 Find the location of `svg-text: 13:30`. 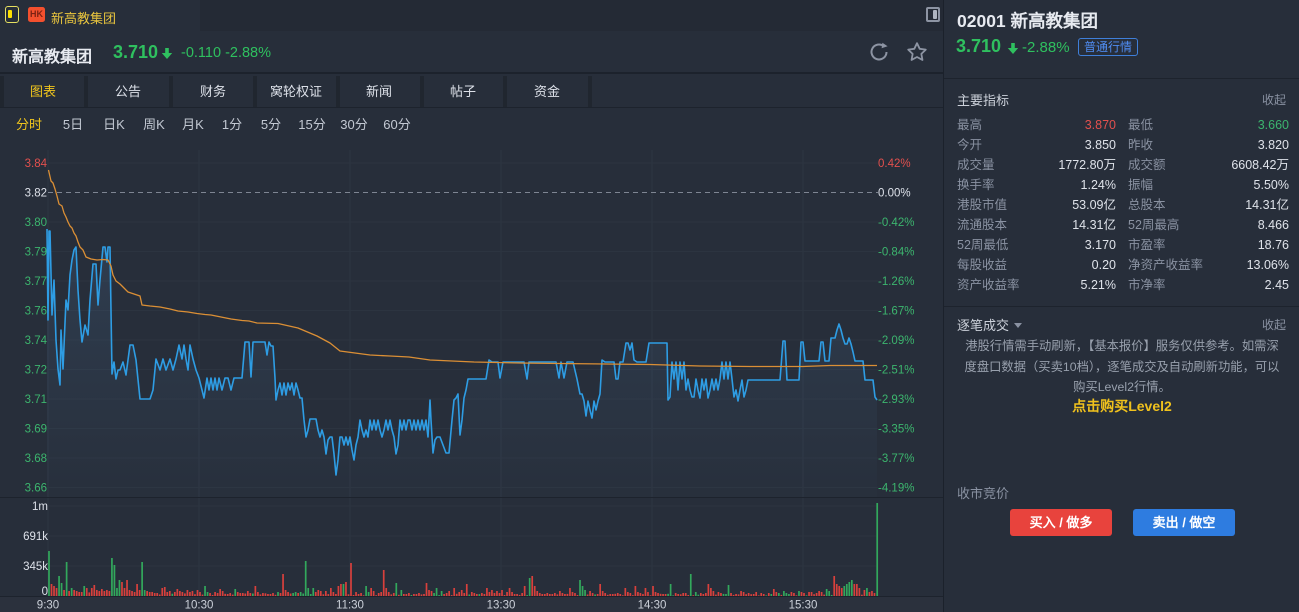

svg-text: 13:30 is located at coordinates (501, 606).